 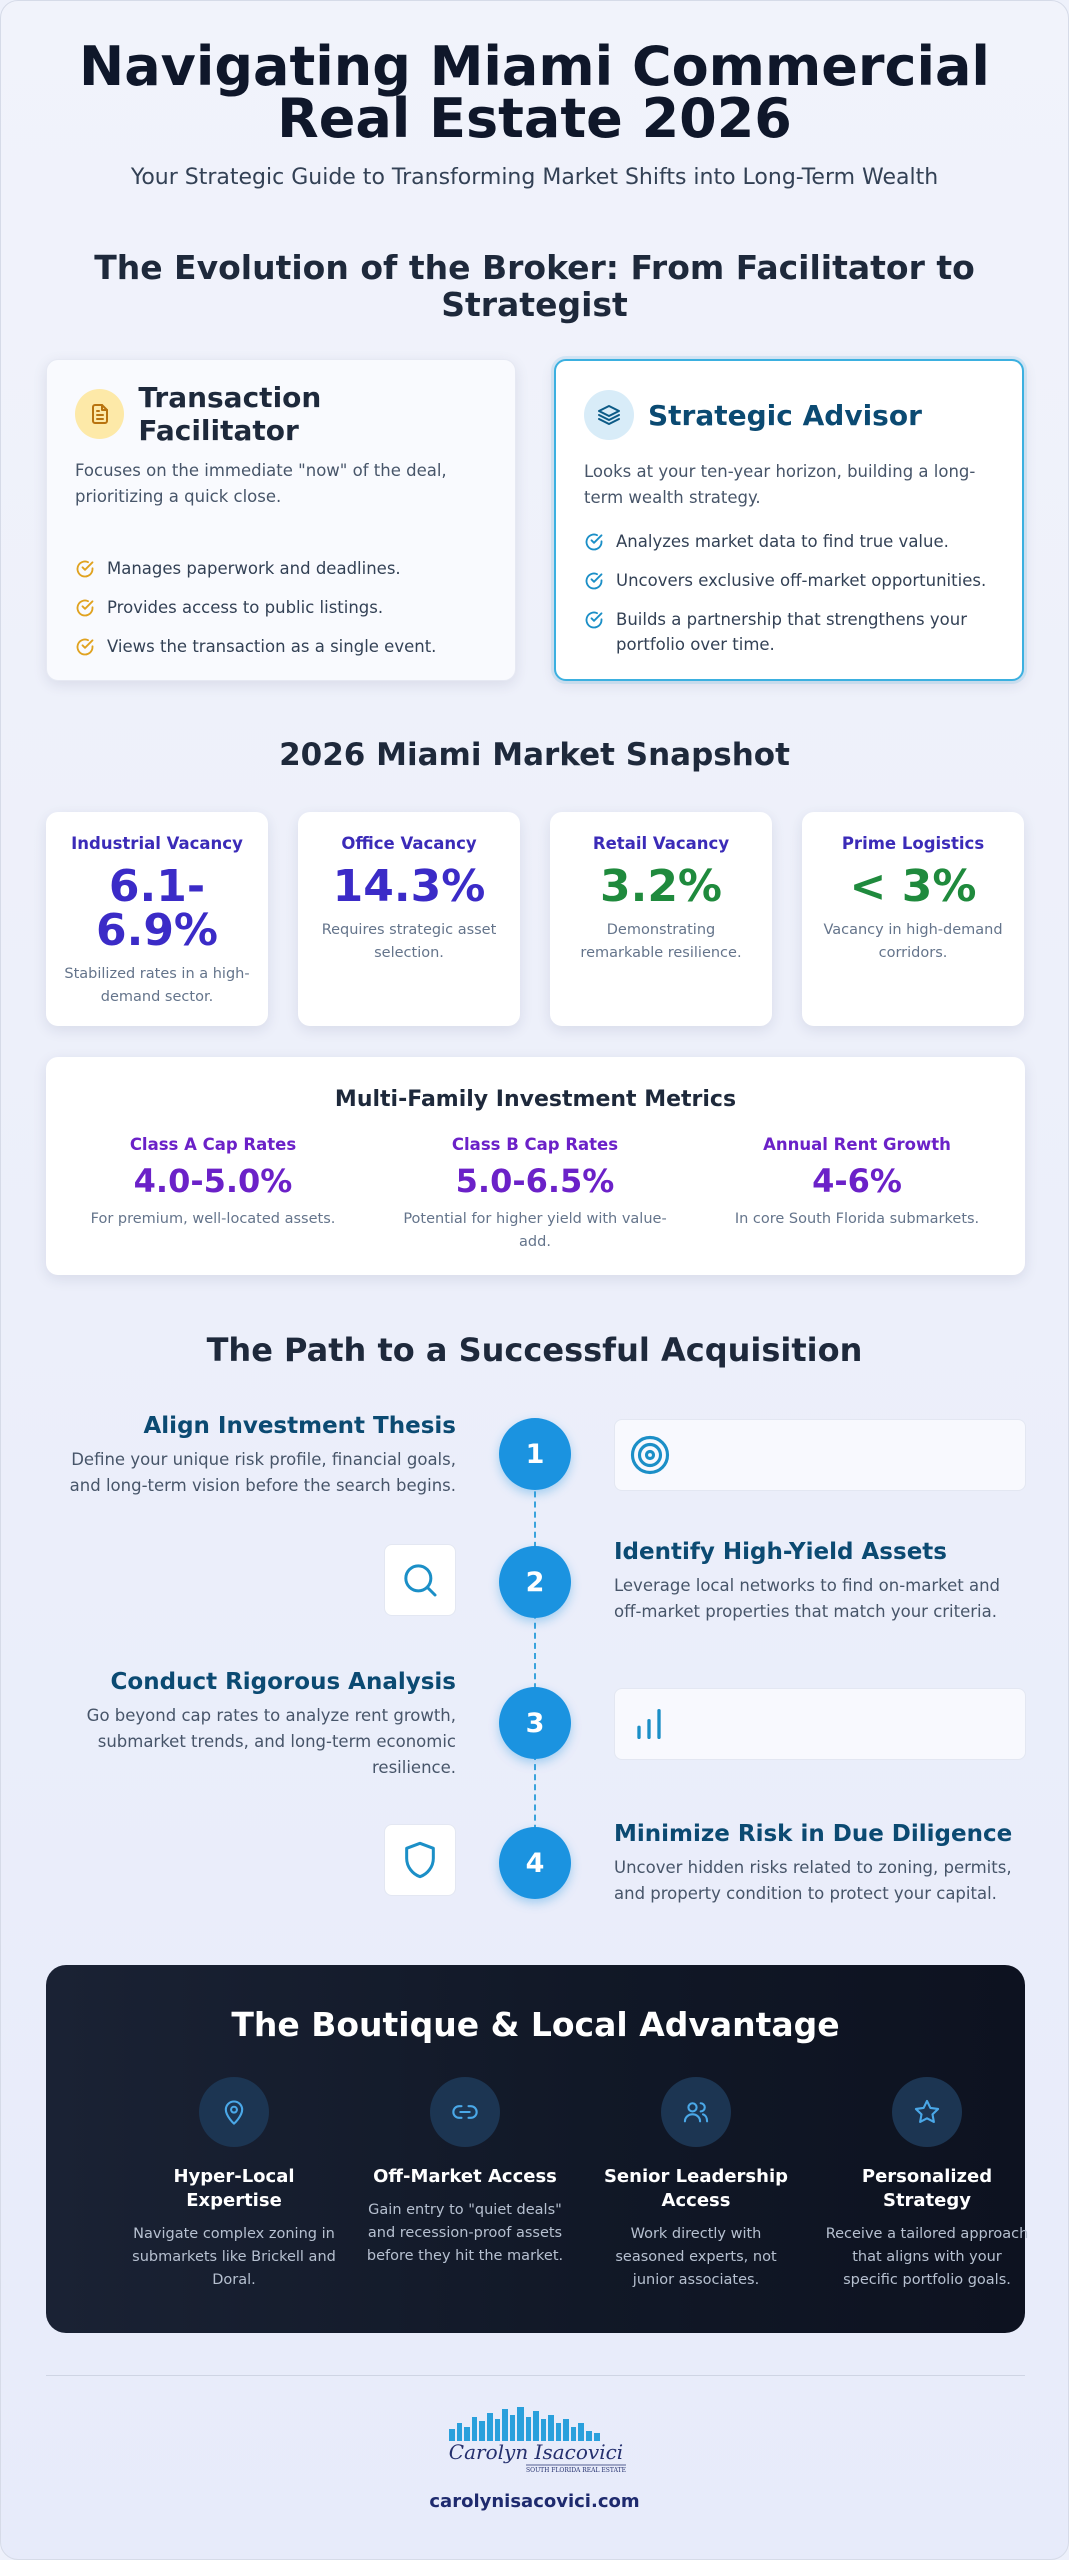 I want to click on metric-value: 4.0-5.0%, so click(x=213, y=1181).